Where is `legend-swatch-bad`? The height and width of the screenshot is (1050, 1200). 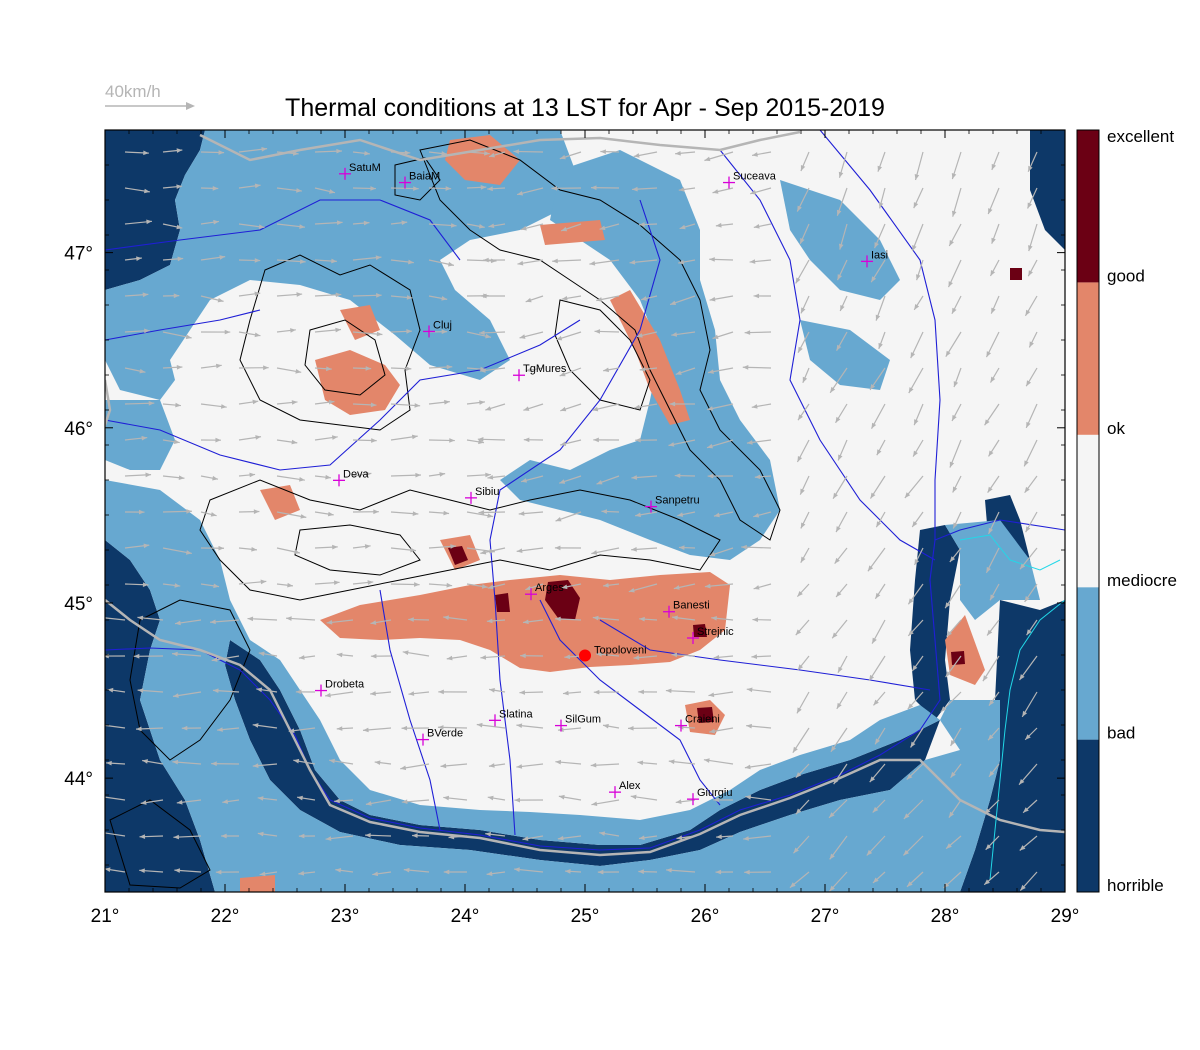 legend-swatch-bad is located at coordinates (1088, 663).